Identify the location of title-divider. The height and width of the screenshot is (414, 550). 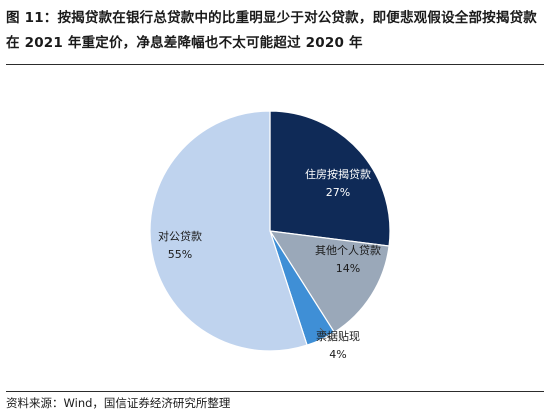
(275, 64).